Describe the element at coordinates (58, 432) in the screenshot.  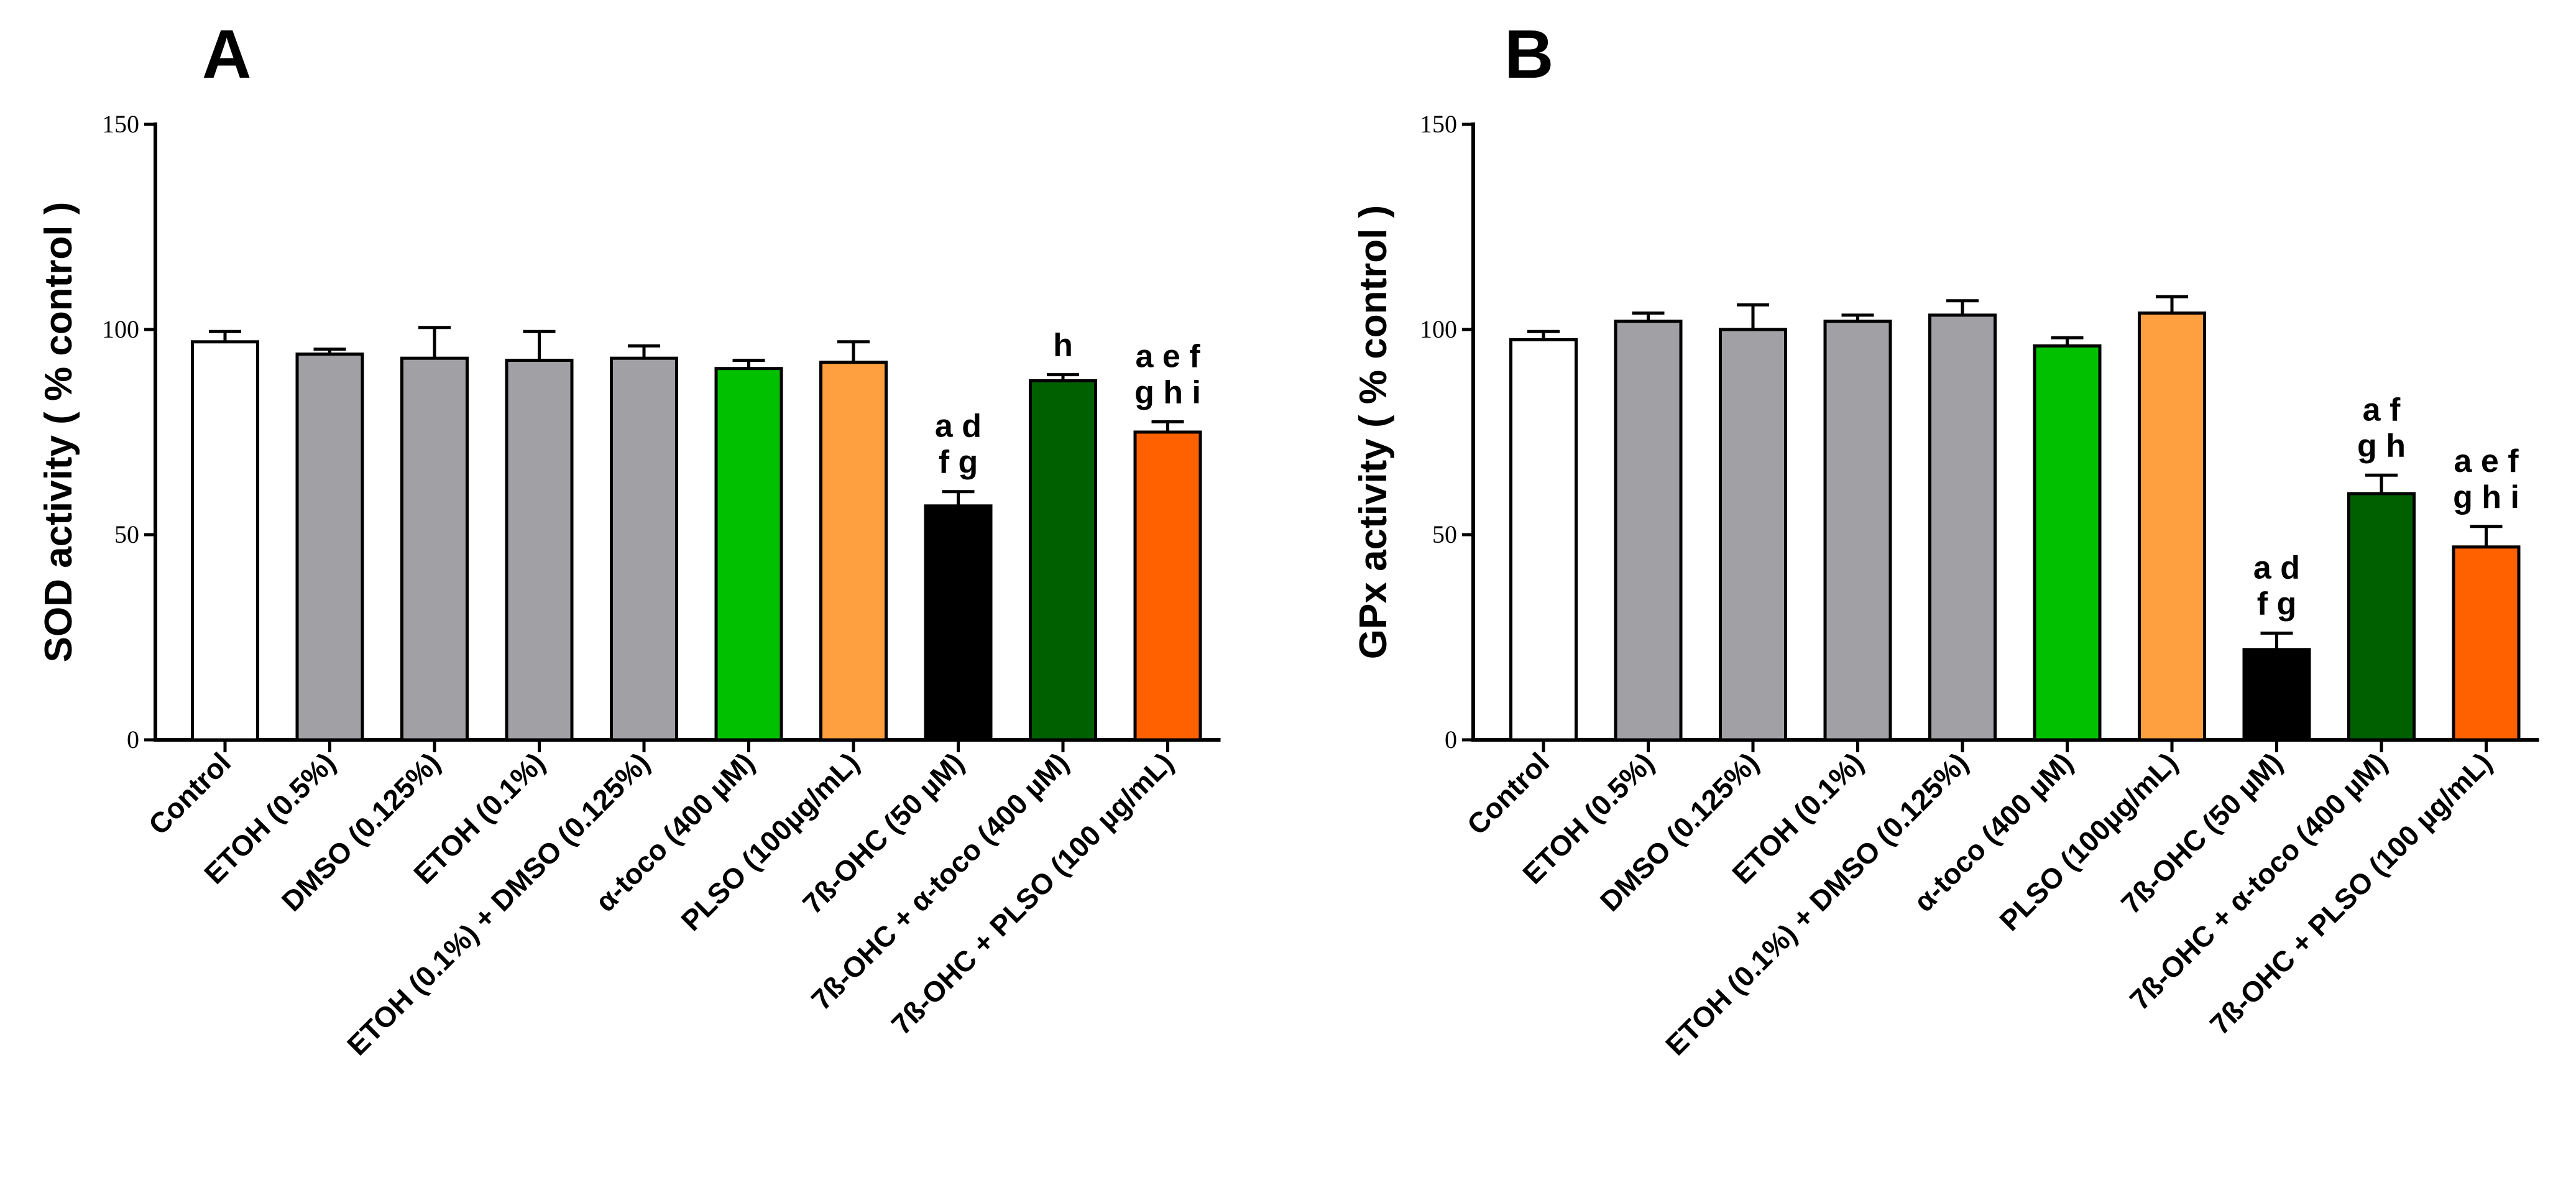
I see `y-axis-label: SOD activity ( % control )` at that location.